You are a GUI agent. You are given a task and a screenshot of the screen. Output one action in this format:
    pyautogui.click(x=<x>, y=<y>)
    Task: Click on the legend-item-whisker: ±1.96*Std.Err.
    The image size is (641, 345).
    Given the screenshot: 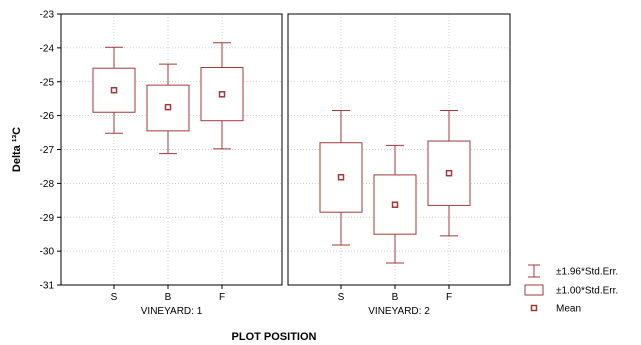 What is the action you would take?
    pyautogui.click(x=573, y=271)
    